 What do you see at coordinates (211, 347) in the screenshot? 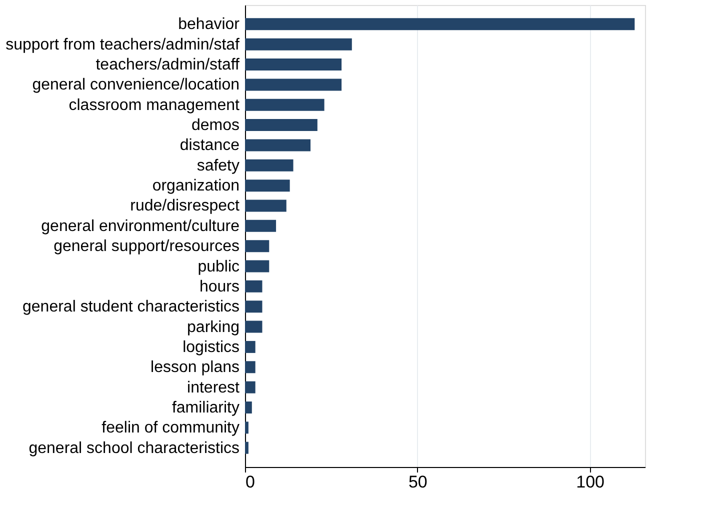
I see `y-tick-label: logistics` at bounding box center [211, 347].